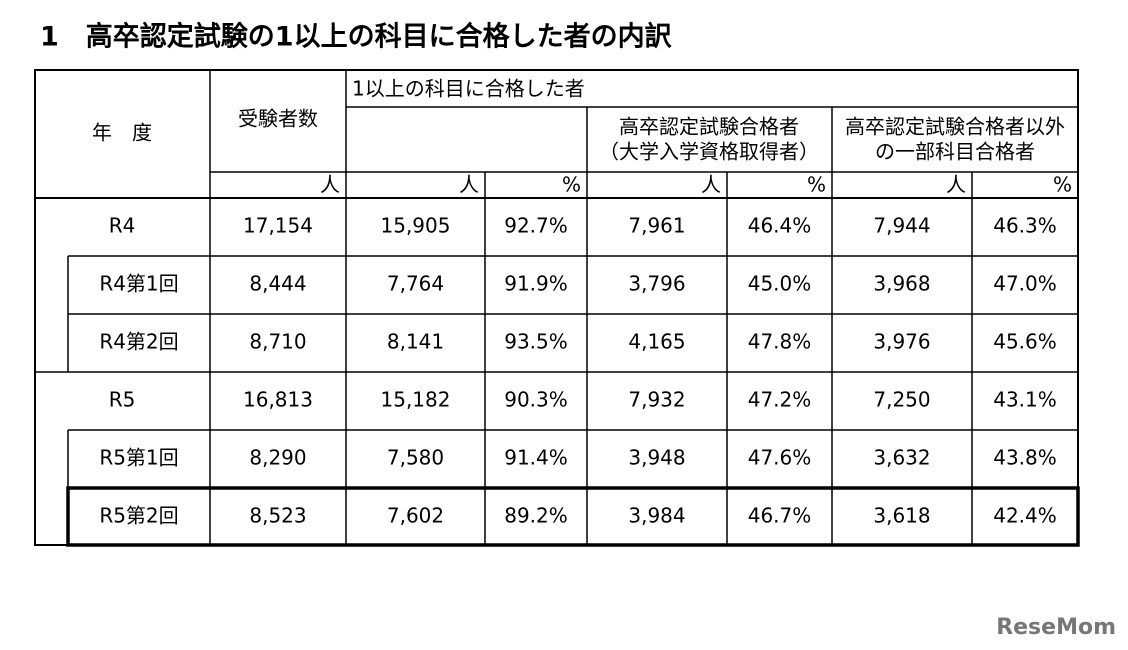  Describe the element at coordinates (780, 284) in the screenshot. I see `cell: 45.0%` at that location.